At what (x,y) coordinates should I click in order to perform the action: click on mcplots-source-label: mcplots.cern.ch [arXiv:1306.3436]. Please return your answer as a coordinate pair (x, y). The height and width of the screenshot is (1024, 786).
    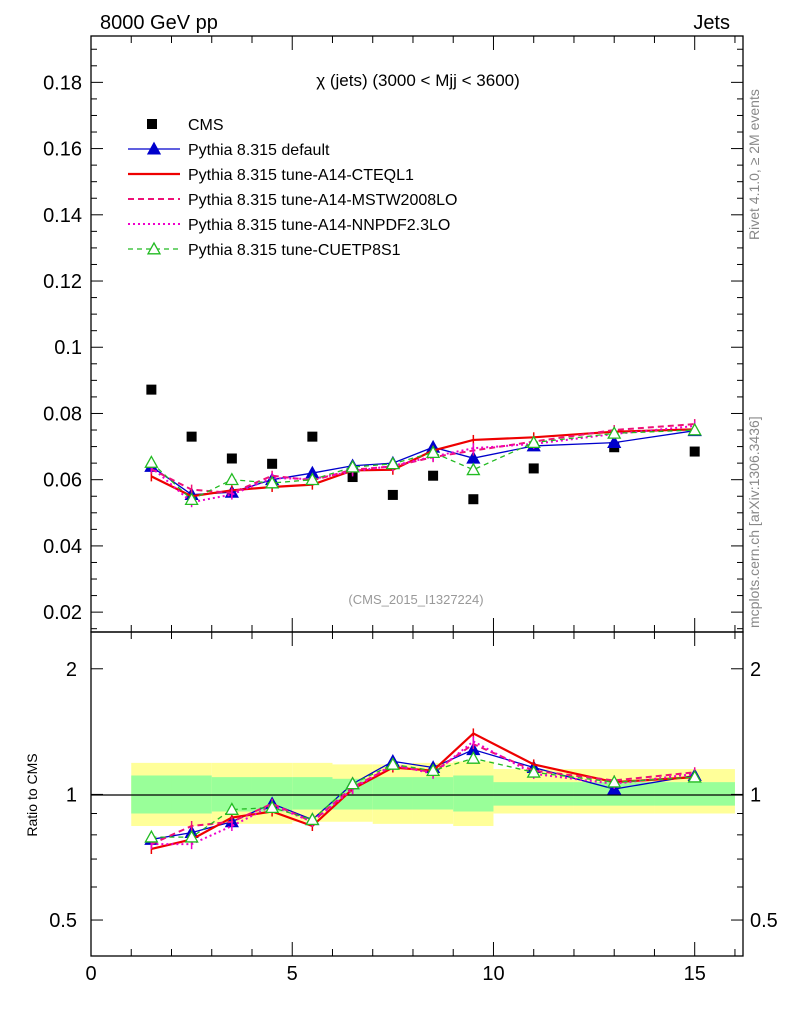
    Looking at the image, I should click on (754, 522).